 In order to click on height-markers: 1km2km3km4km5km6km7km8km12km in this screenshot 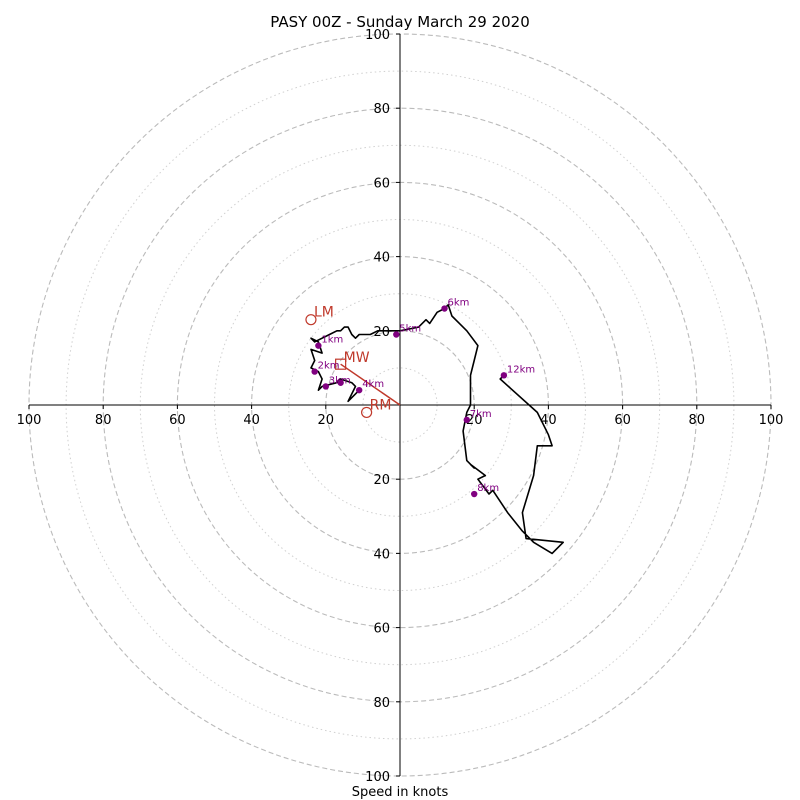, I will do `click(423, 398)`.